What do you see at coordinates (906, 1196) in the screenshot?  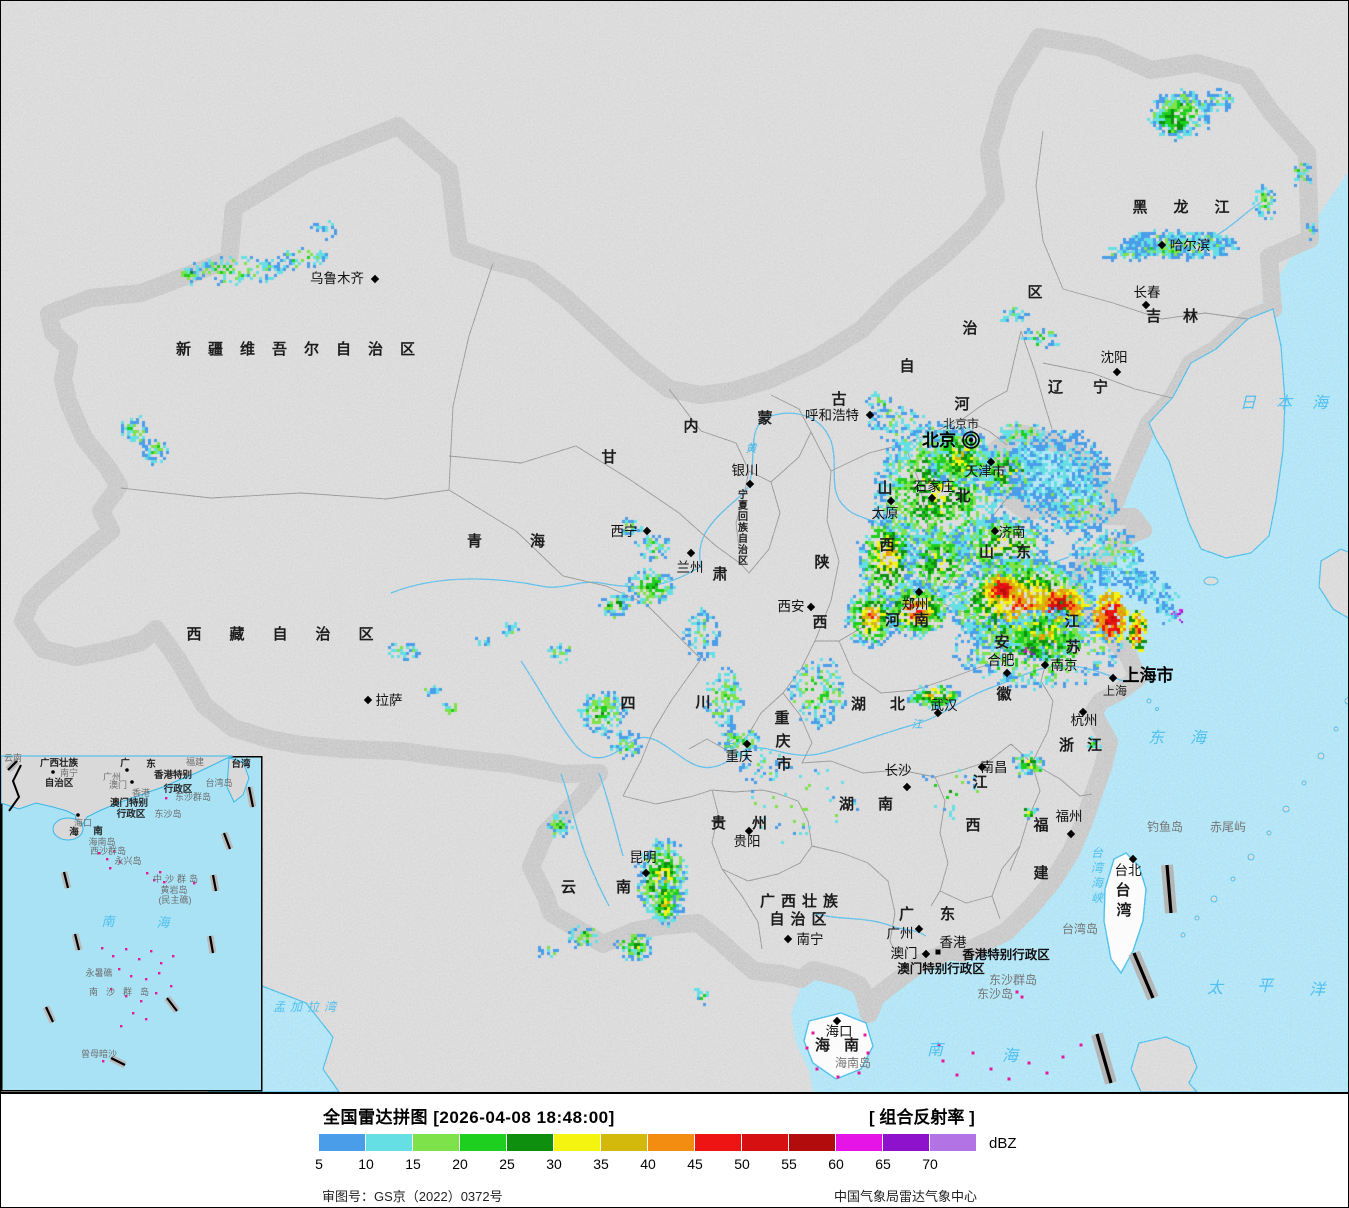 I see `data-source-credit: 中国气象局雷达气象中心` at bounding box center [906, 1196].